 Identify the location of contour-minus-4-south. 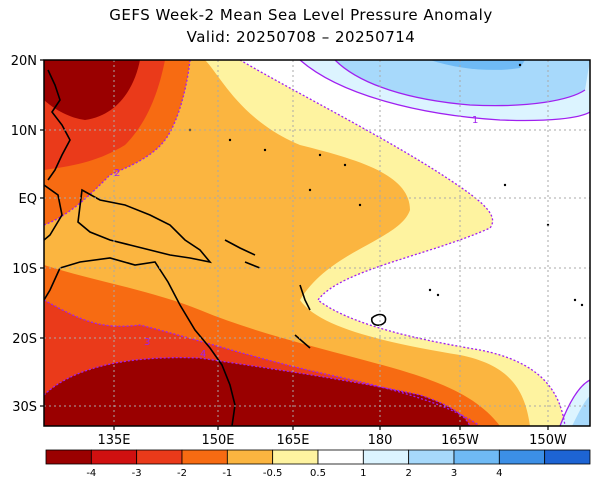
(257, 391).